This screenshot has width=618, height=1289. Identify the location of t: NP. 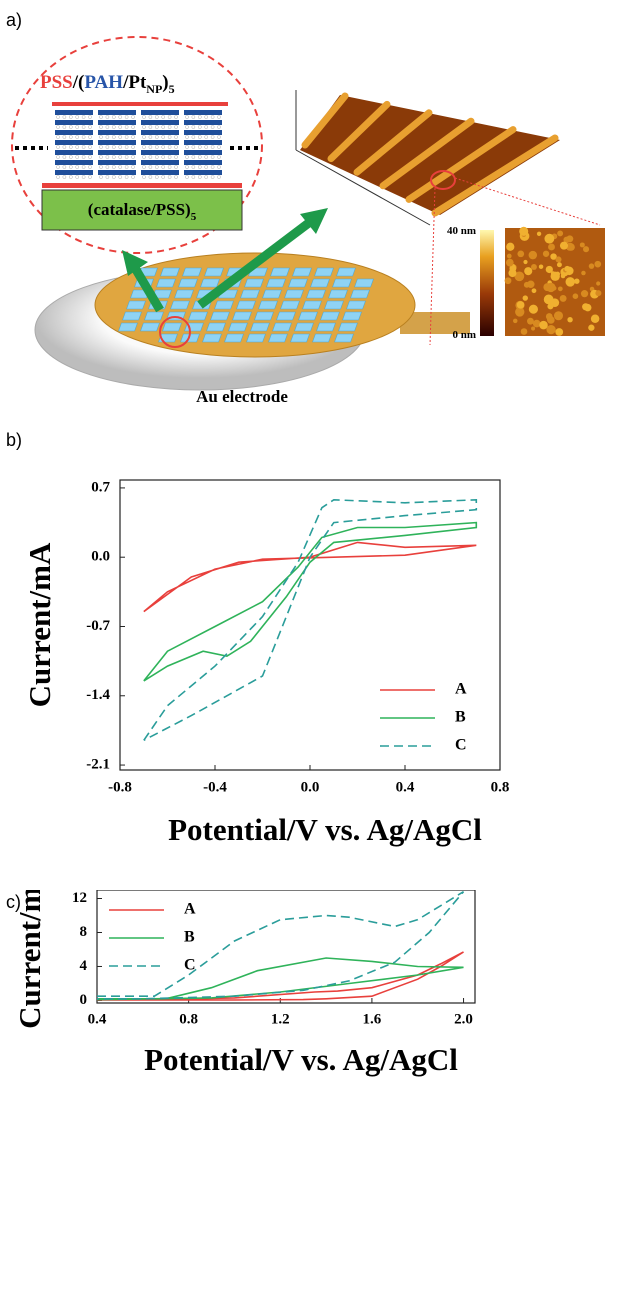
(154, 89).